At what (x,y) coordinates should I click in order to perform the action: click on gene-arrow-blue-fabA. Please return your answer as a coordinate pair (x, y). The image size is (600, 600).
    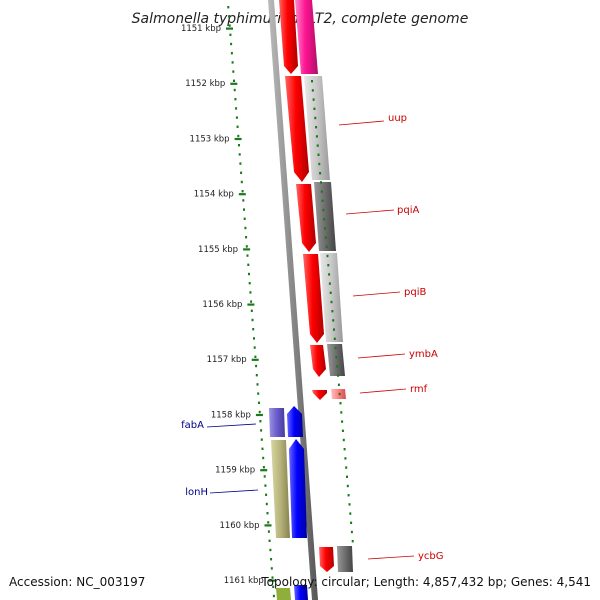
    Looking at the image, I should click on (295, 421).